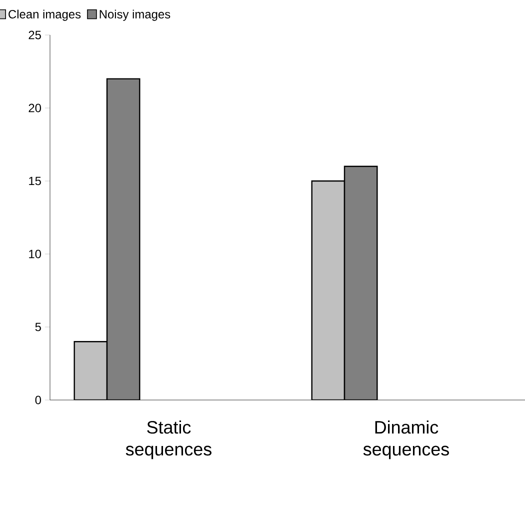 The image size is (525, 505). I want to click on x-tick-label: Dinamic sequences, so click(406, 440).